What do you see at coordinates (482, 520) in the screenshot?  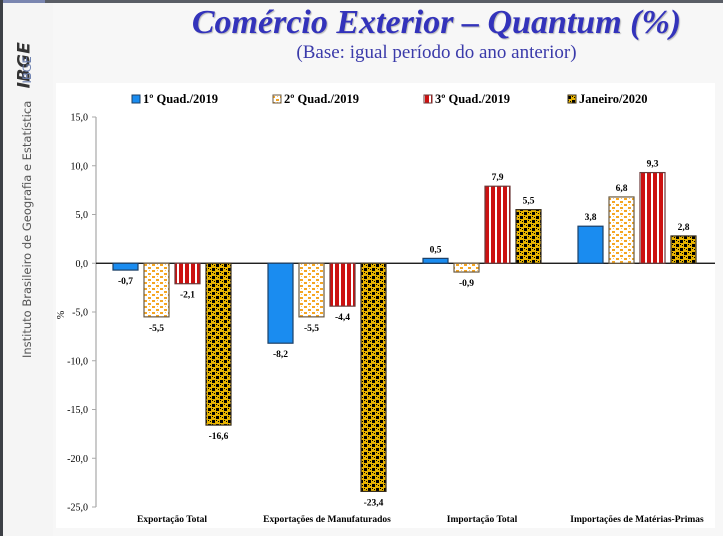 I see `category-label: Importação Total` at bounding box center [482, 520].